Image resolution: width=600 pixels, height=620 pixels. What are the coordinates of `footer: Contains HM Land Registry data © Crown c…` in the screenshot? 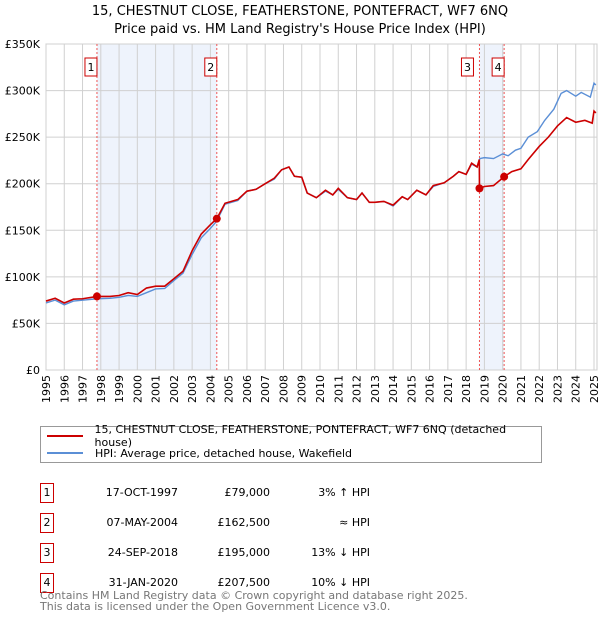 It's located at (254, 601).